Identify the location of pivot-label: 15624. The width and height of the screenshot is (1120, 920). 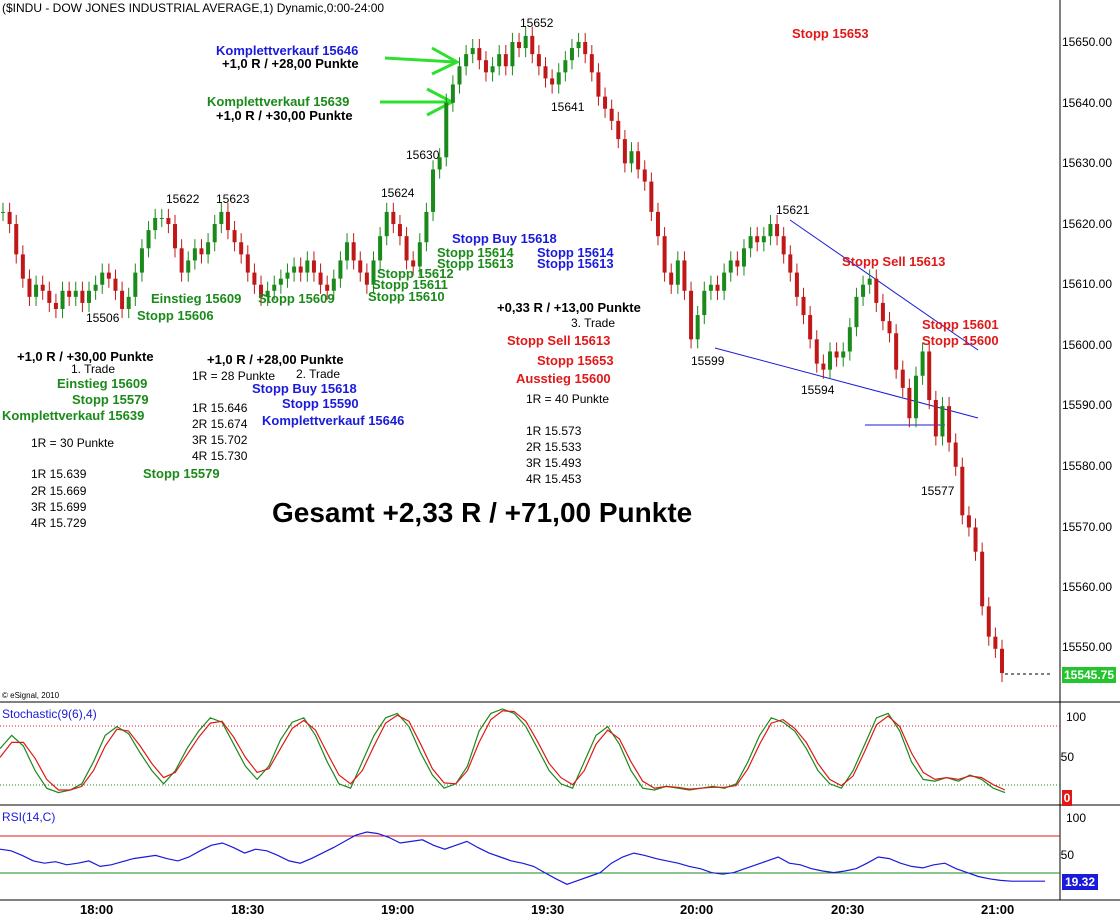
(398, 193).